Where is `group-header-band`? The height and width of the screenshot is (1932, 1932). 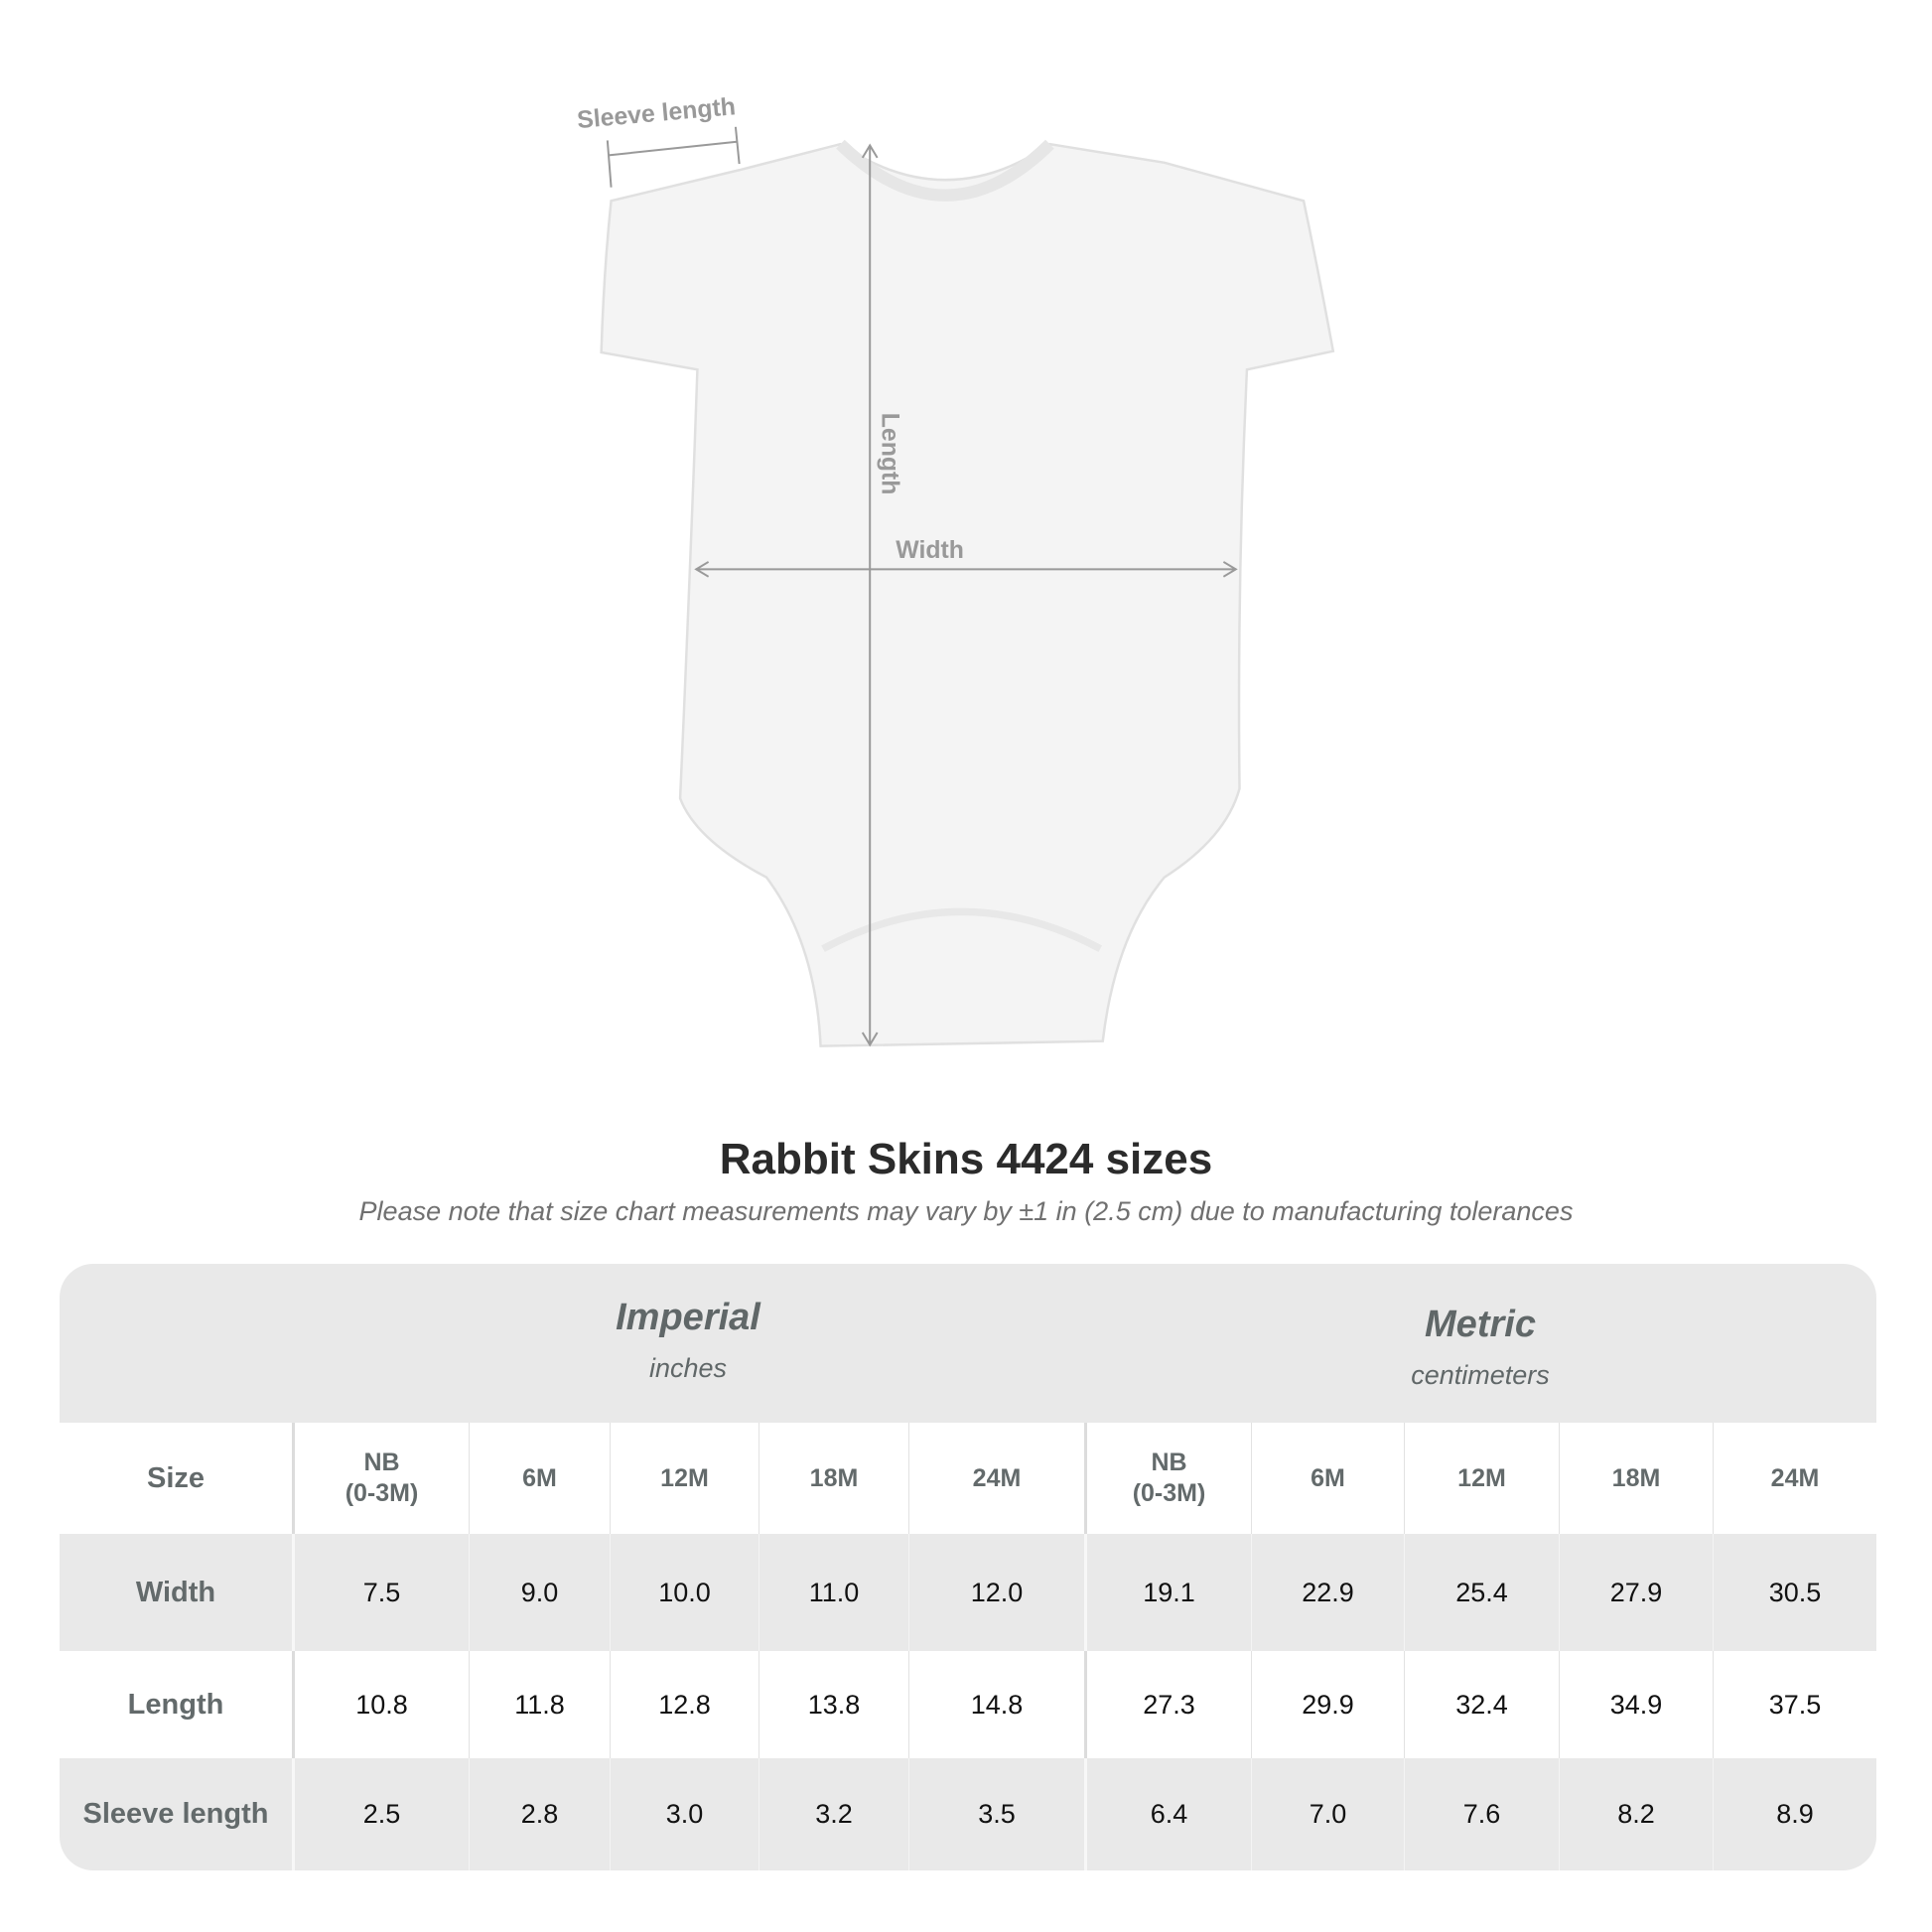
group-header-band is located at coordinates (968, 1343).